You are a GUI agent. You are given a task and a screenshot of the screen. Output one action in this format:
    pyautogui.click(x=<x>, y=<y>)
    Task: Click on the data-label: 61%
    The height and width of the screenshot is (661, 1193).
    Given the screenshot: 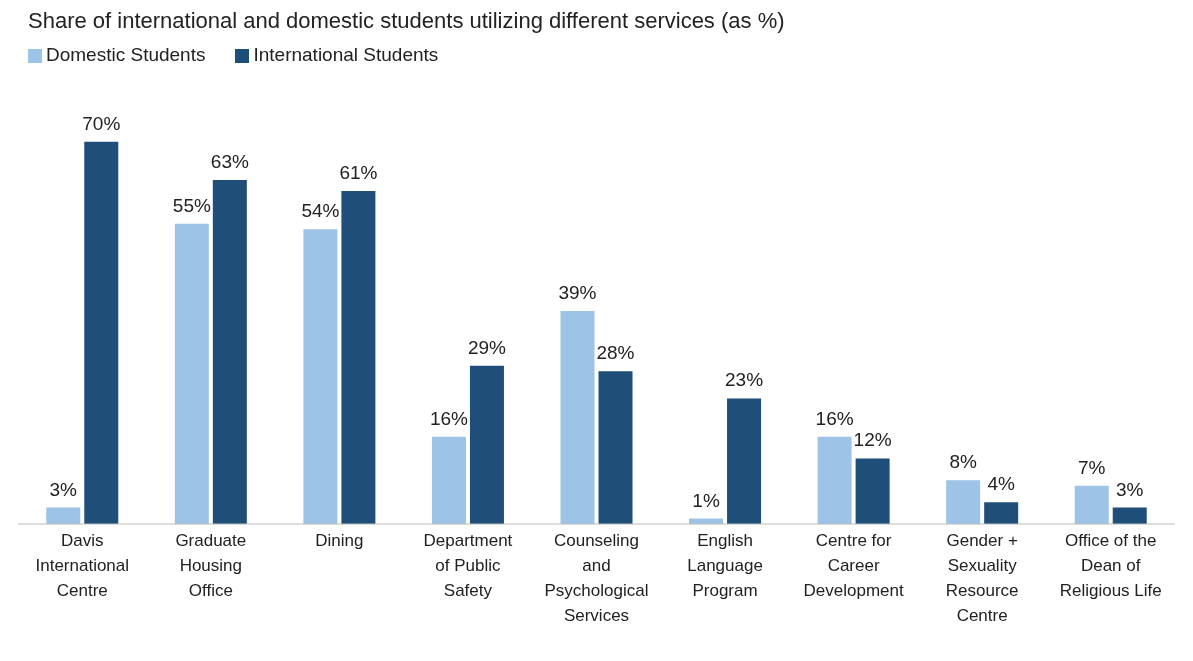 What is the action you would take?
    pyautogui.click(x=358, y=172)
    